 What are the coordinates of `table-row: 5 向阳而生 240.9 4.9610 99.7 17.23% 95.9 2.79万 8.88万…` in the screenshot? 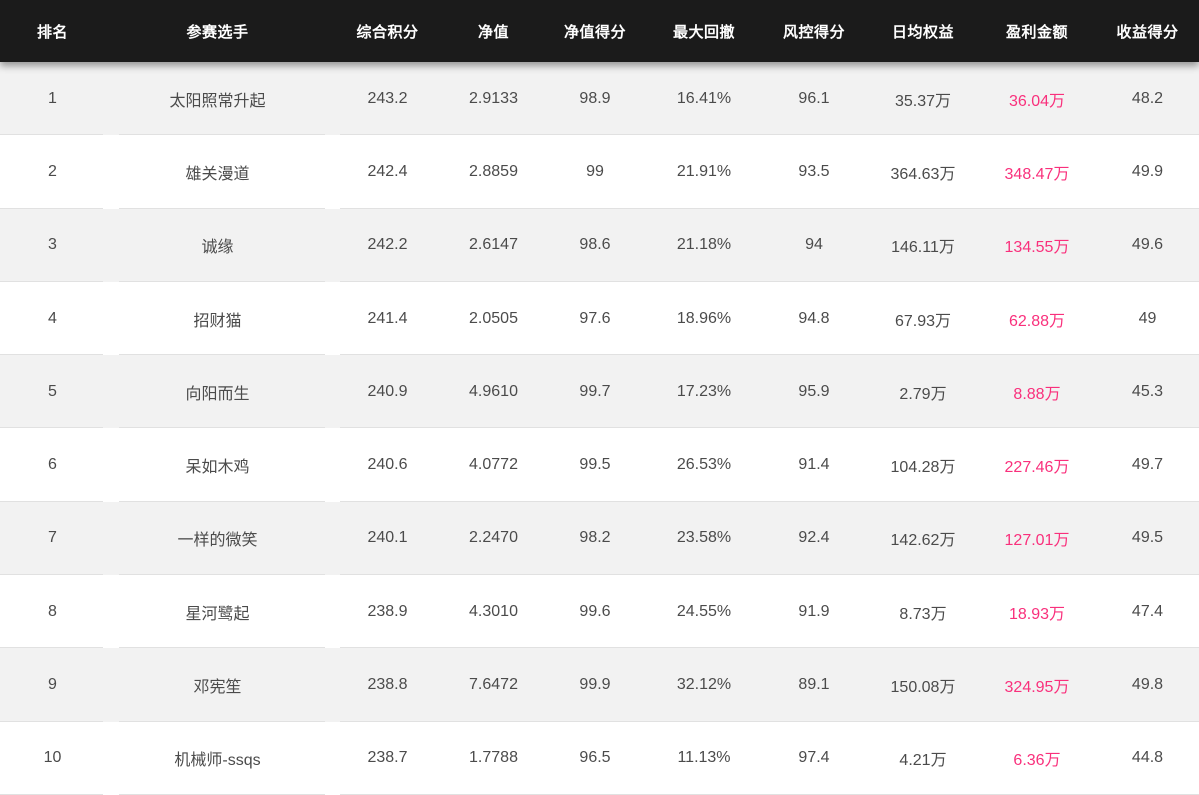 It's located at (599, 392).